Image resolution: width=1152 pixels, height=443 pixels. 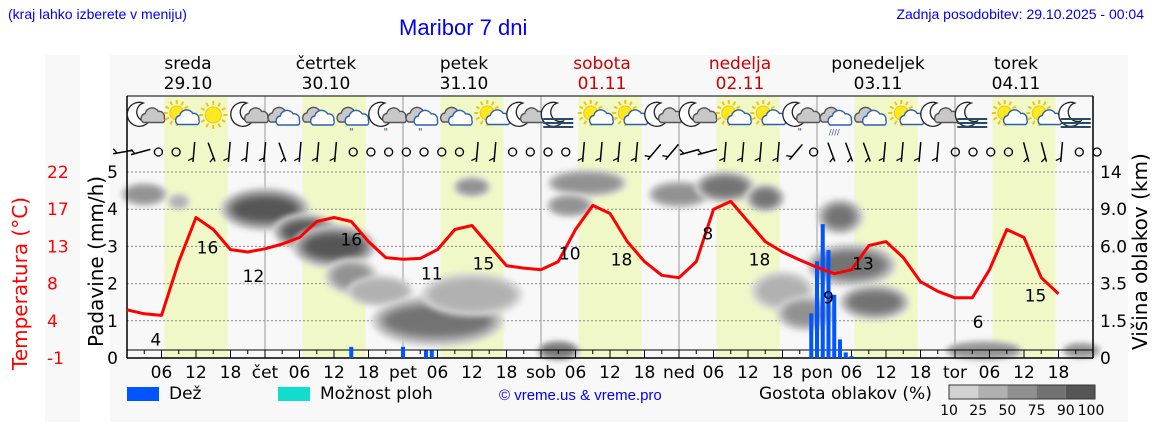 I want to click on showers-swatch, so click(x=294, y=394).